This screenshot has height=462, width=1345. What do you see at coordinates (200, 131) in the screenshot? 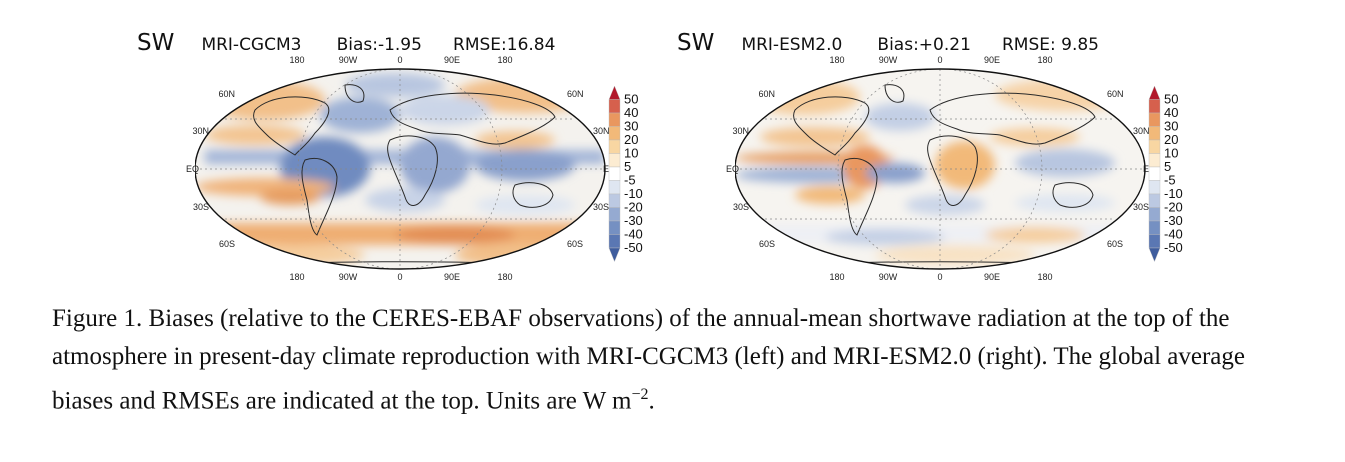
I see `lat-label: 30N` at bounding box center [200, 131].